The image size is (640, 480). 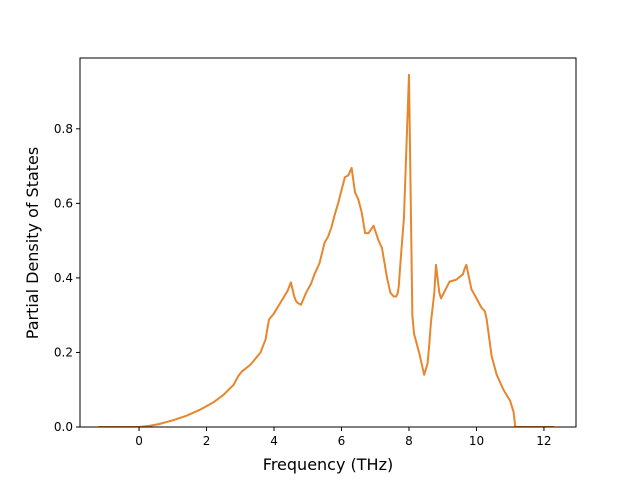 I want to click on y-tick-label-0: 0.0, so click(x=63, y=427).